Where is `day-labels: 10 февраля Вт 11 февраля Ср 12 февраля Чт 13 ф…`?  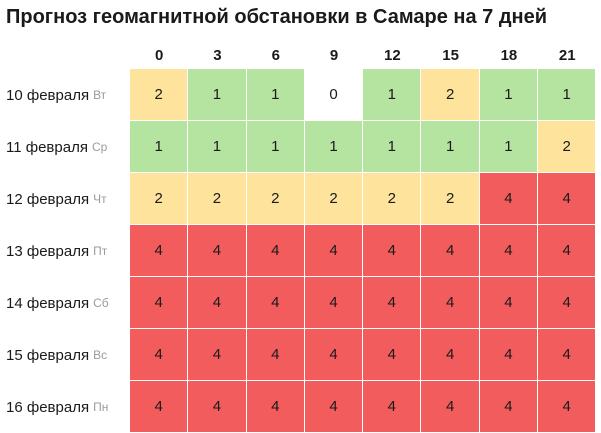 day-labels: 10 февраля Вт 11 февраля Ср 12 февраля Чт 13 ф… is located at coordinates (57, 251).